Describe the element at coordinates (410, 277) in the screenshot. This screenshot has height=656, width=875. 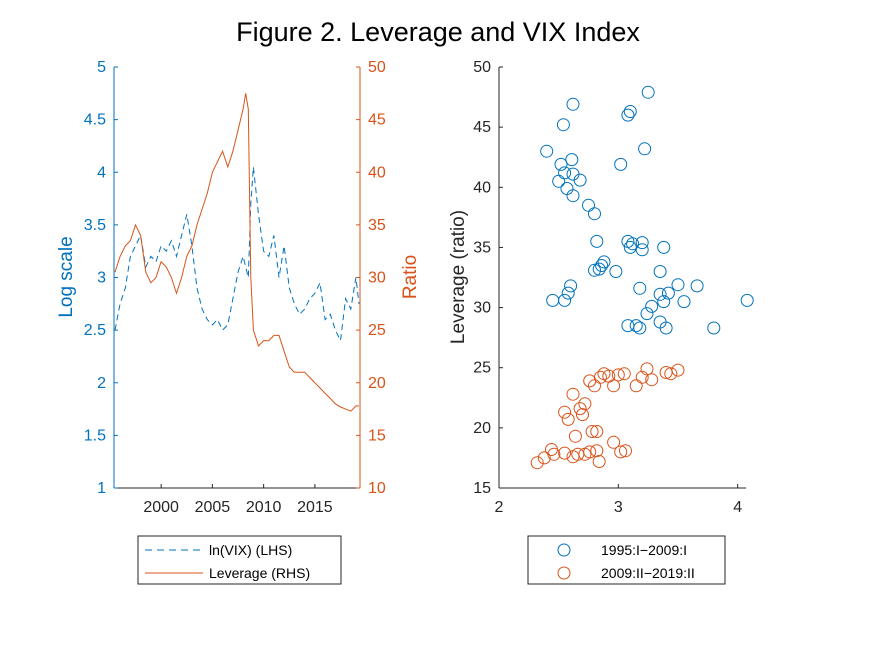
I see `right-y-axis-label: Ratio` at that location.